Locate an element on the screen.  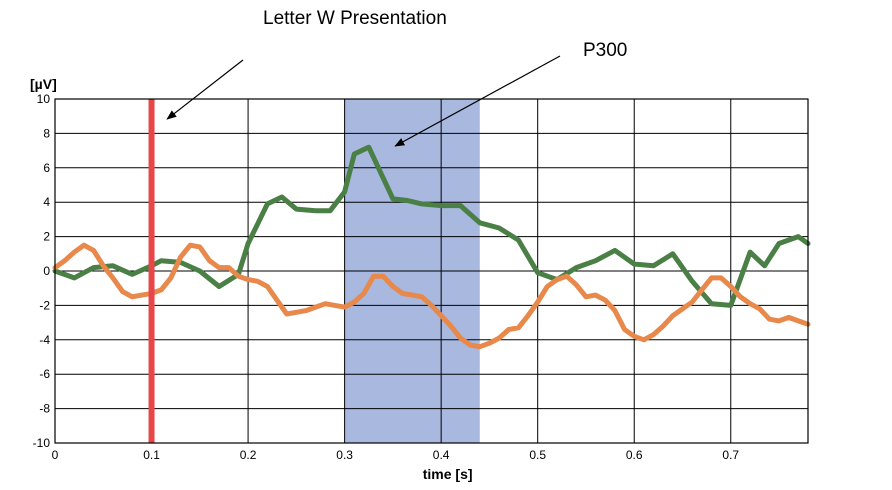
y-tick-label: 8 is located at coordinates (46, 133).